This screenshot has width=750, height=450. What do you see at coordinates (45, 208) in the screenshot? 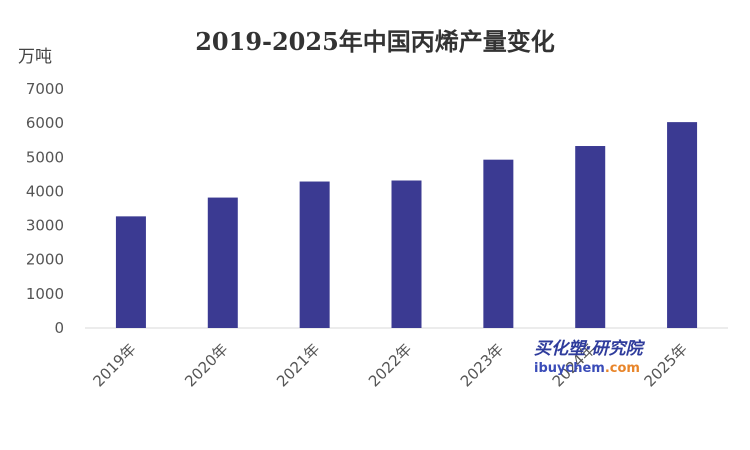
I see `y-axis: 0 1000 2000 3000 4000 5000 6000 7000` at bounding box center [45, 208].